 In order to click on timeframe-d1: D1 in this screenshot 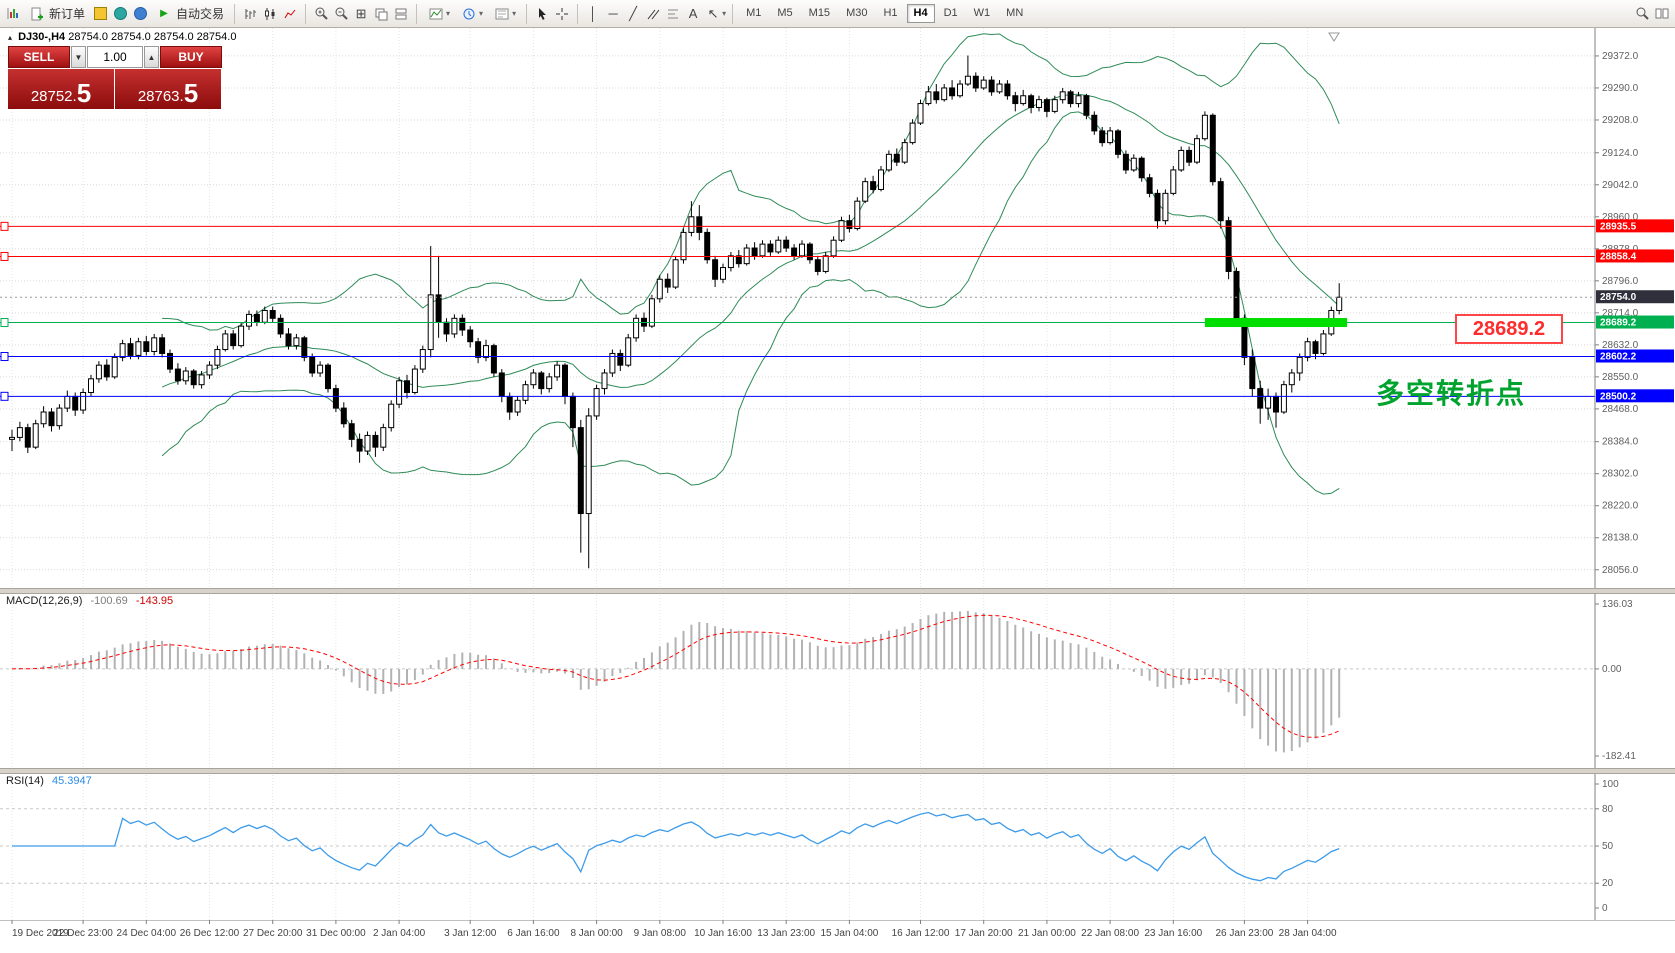, I will do `click(950, 13)`.